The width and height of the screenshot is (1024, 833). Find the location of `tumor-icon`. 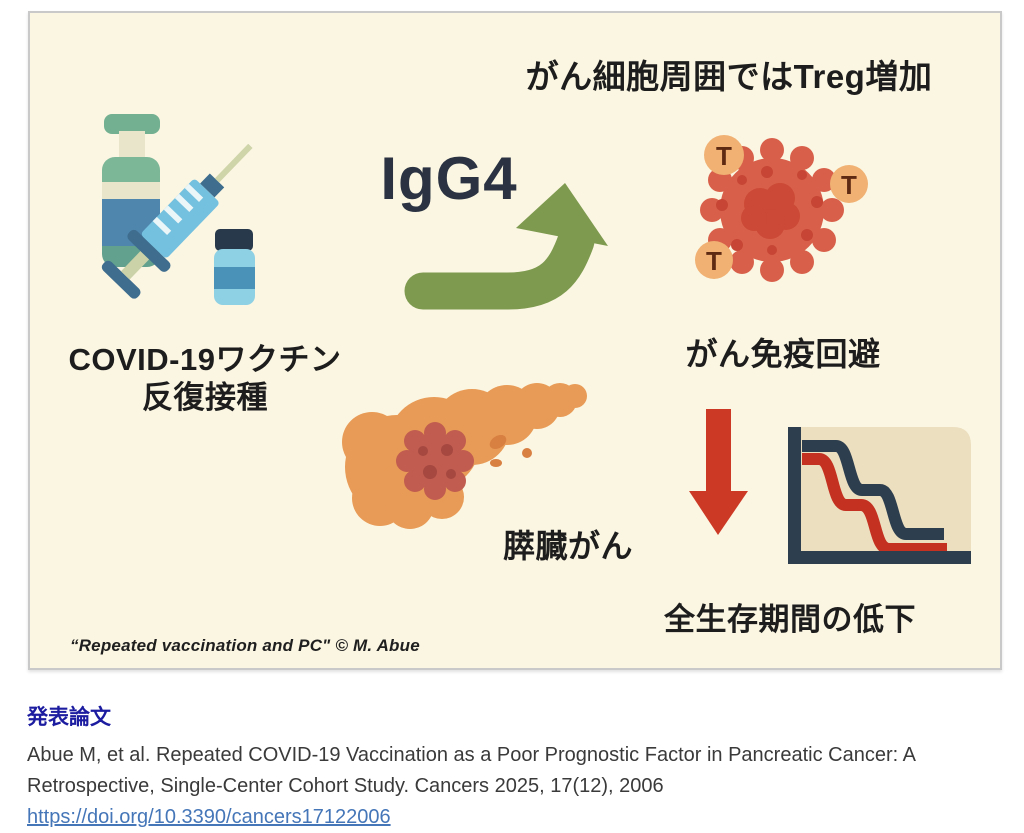

tumor-icon is located at coordinates (435, 461).